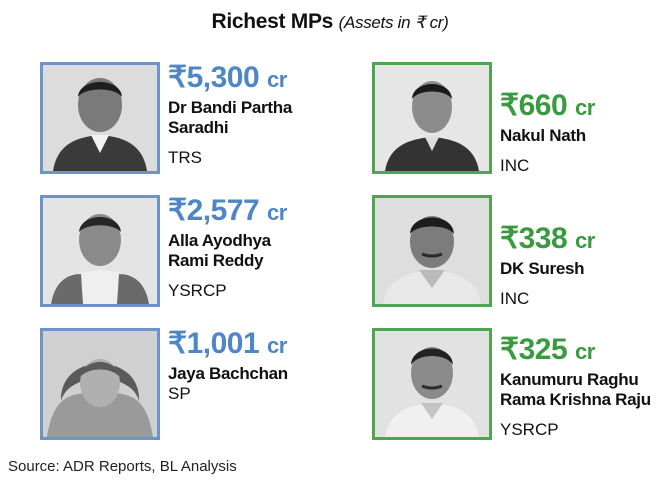 This screenshot has height=500, width=660. Describe the element at coordinates (542, 268) in the screenshot. I see `mp-name: DK Suresh` at that location.